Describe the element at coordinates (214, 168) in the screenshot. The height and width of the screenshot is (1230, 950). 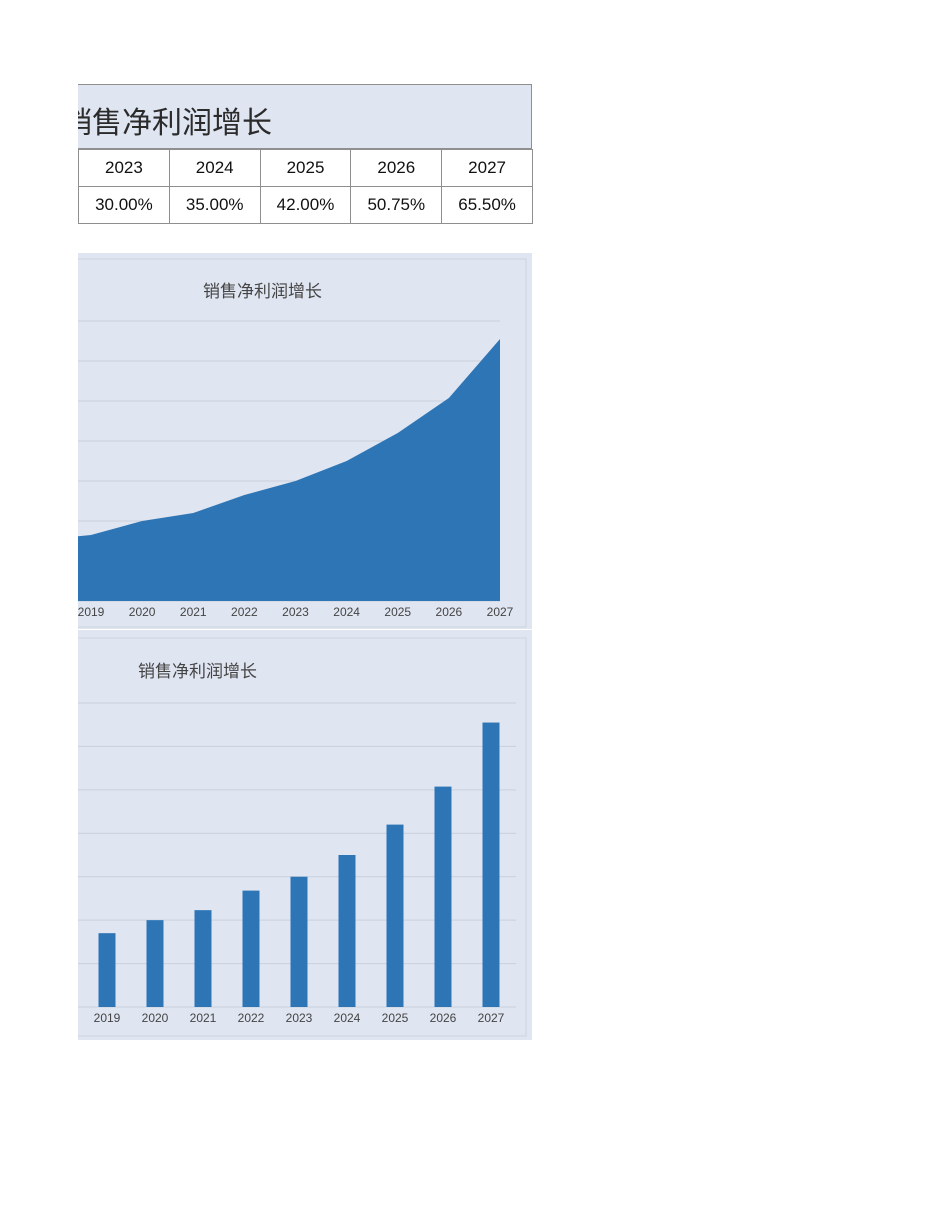
I see `year-cell: 2024` at that location.